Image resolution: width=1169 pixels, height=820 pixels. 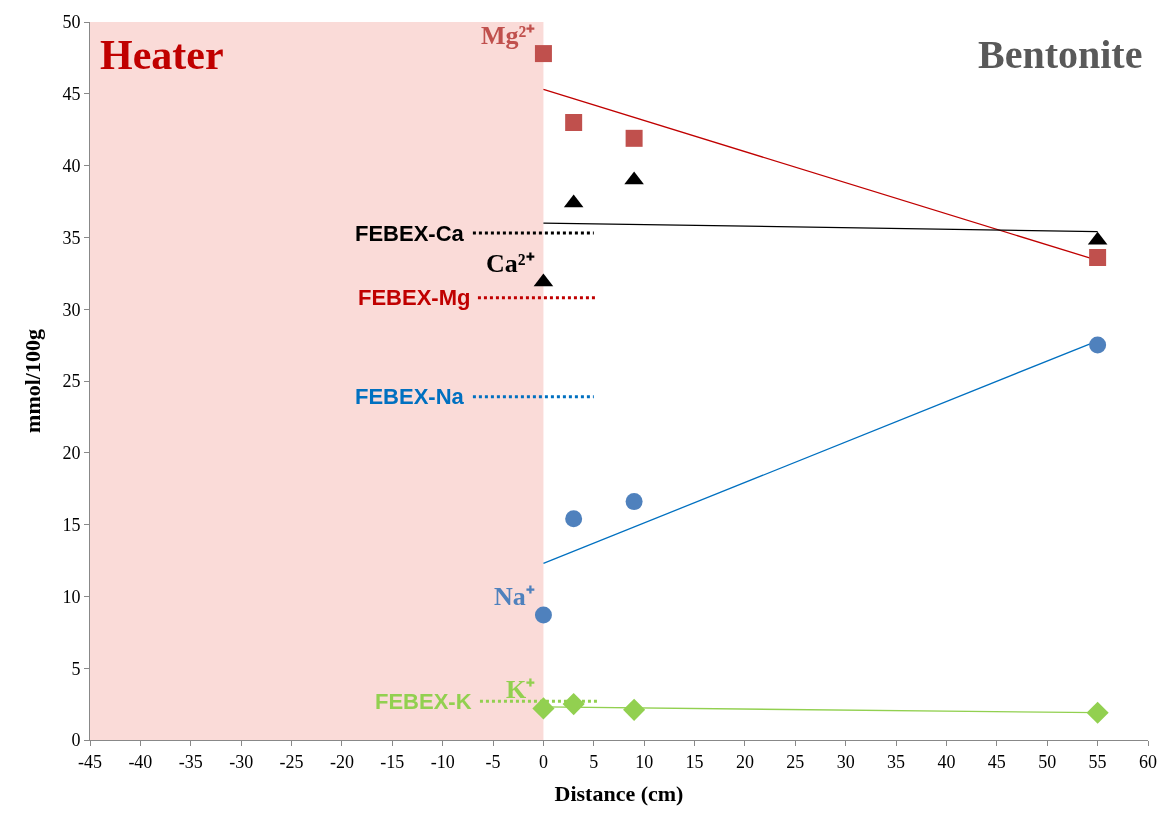 What do you see at coordinates (33, 381) in the screenshot?
I see `y-axis-title: mmol/100g` at bounding box center [33, 381].